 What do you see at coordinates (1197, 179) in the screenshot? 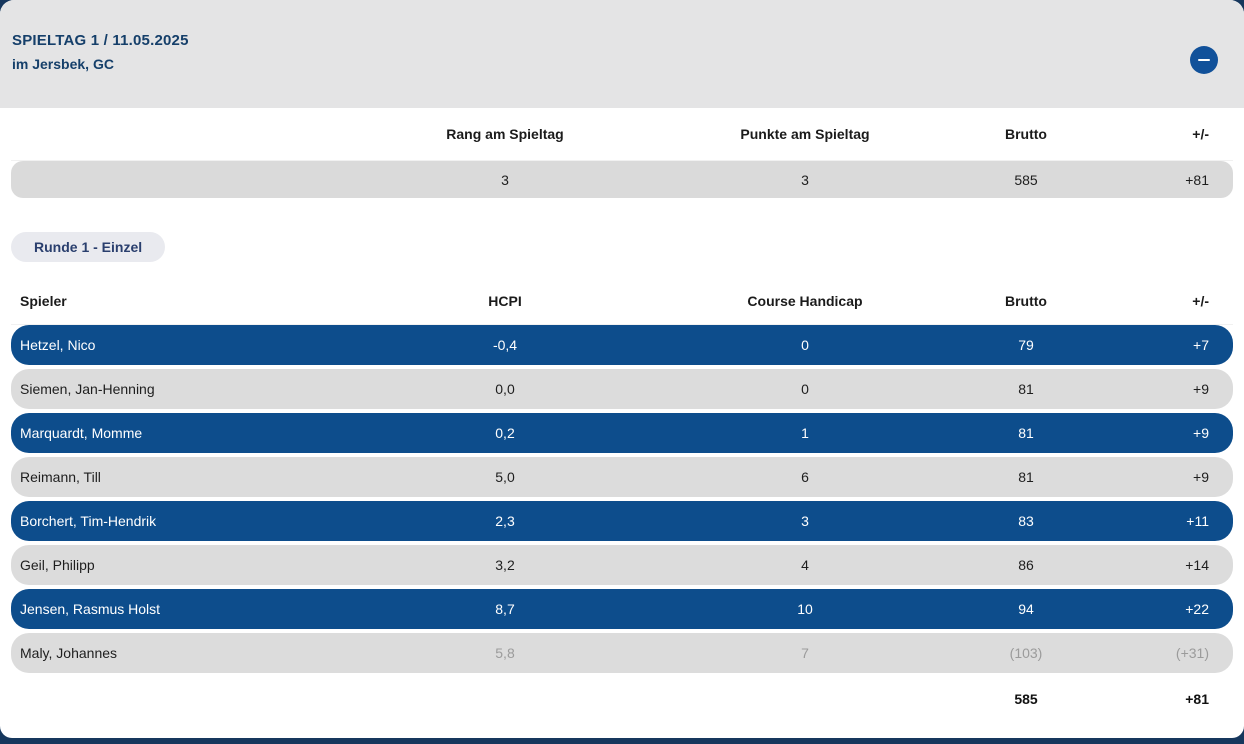
I see `summary-diff-value: +81` at bounding box center [1197, 179].